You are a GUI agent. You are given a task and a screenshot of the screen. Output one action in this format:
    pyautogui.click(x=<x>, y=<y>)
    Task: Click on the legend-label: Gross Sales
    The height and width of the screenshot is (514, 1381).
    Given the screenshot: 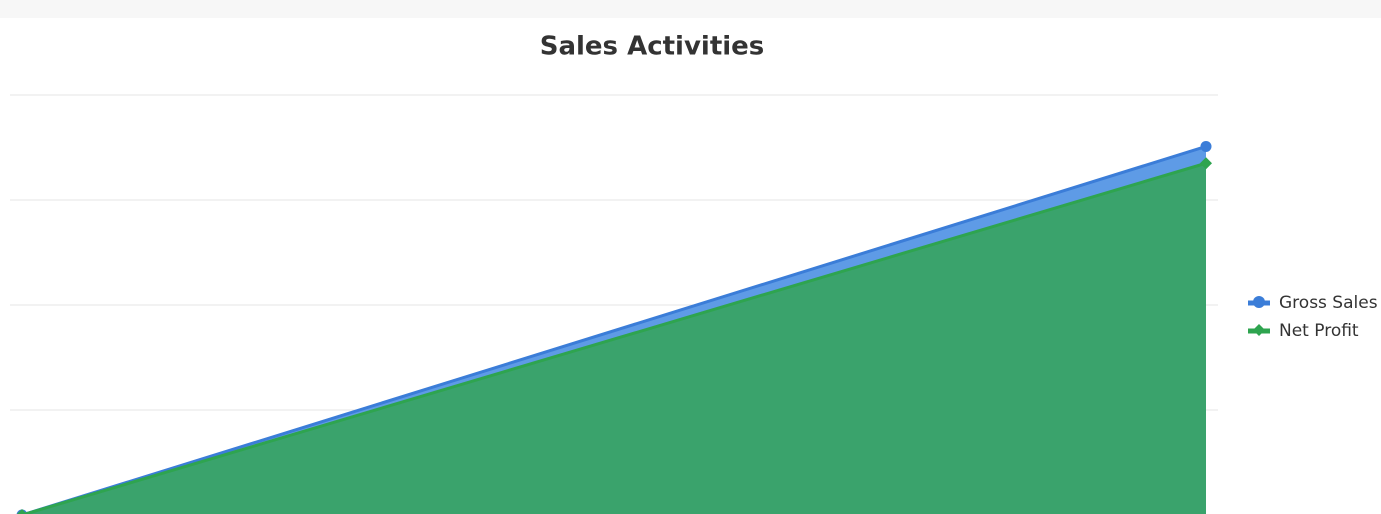 What is the action you would take?
    pyautogui.click(x=1328, y=303)
    